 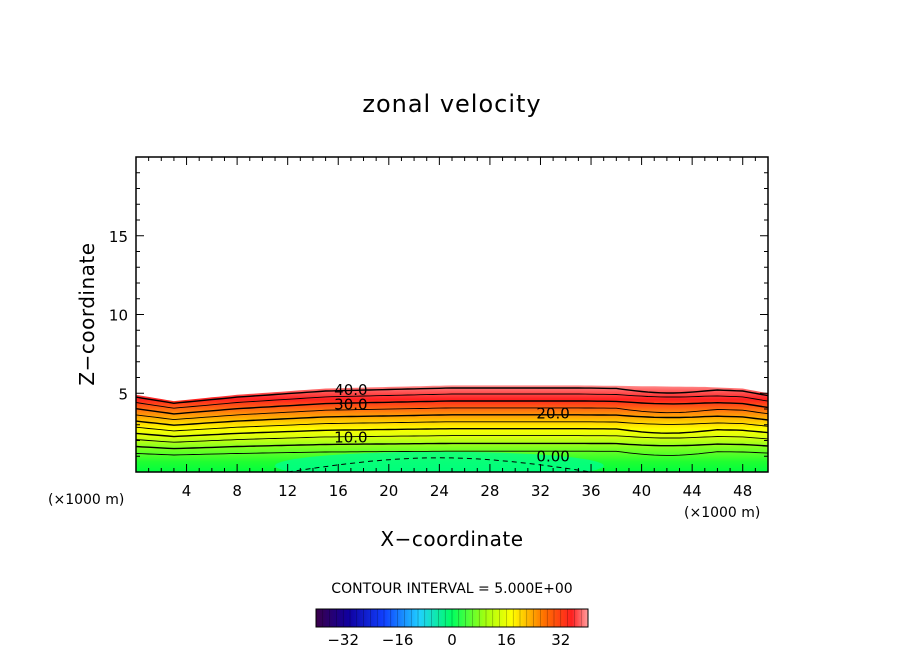 What do you see at coordinates (722, 513) in the screenshot?
I see `x-units-right: (×1000 m)` at bounding box center [722, 513].